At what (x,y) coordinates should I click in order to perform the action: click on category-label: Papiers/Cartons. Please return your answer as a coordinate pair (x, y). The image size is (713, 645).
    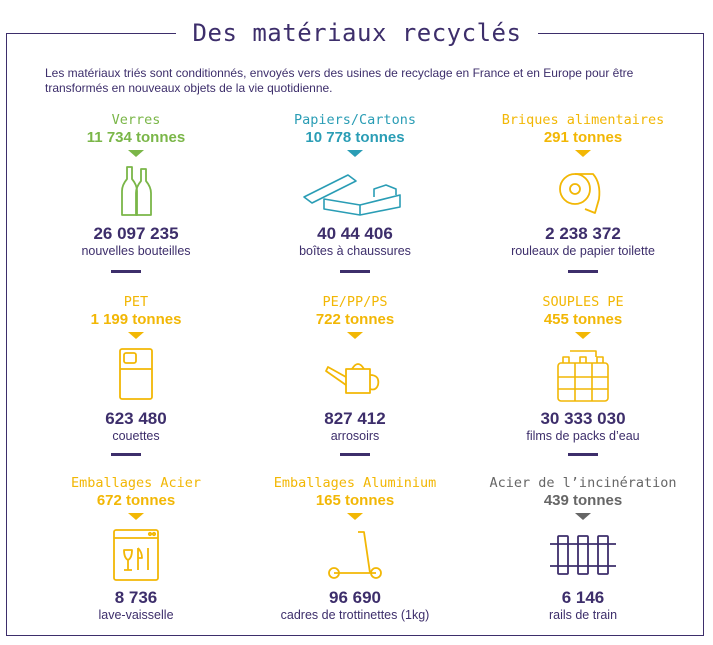
    Looking at the image, I should click on (355, 120).